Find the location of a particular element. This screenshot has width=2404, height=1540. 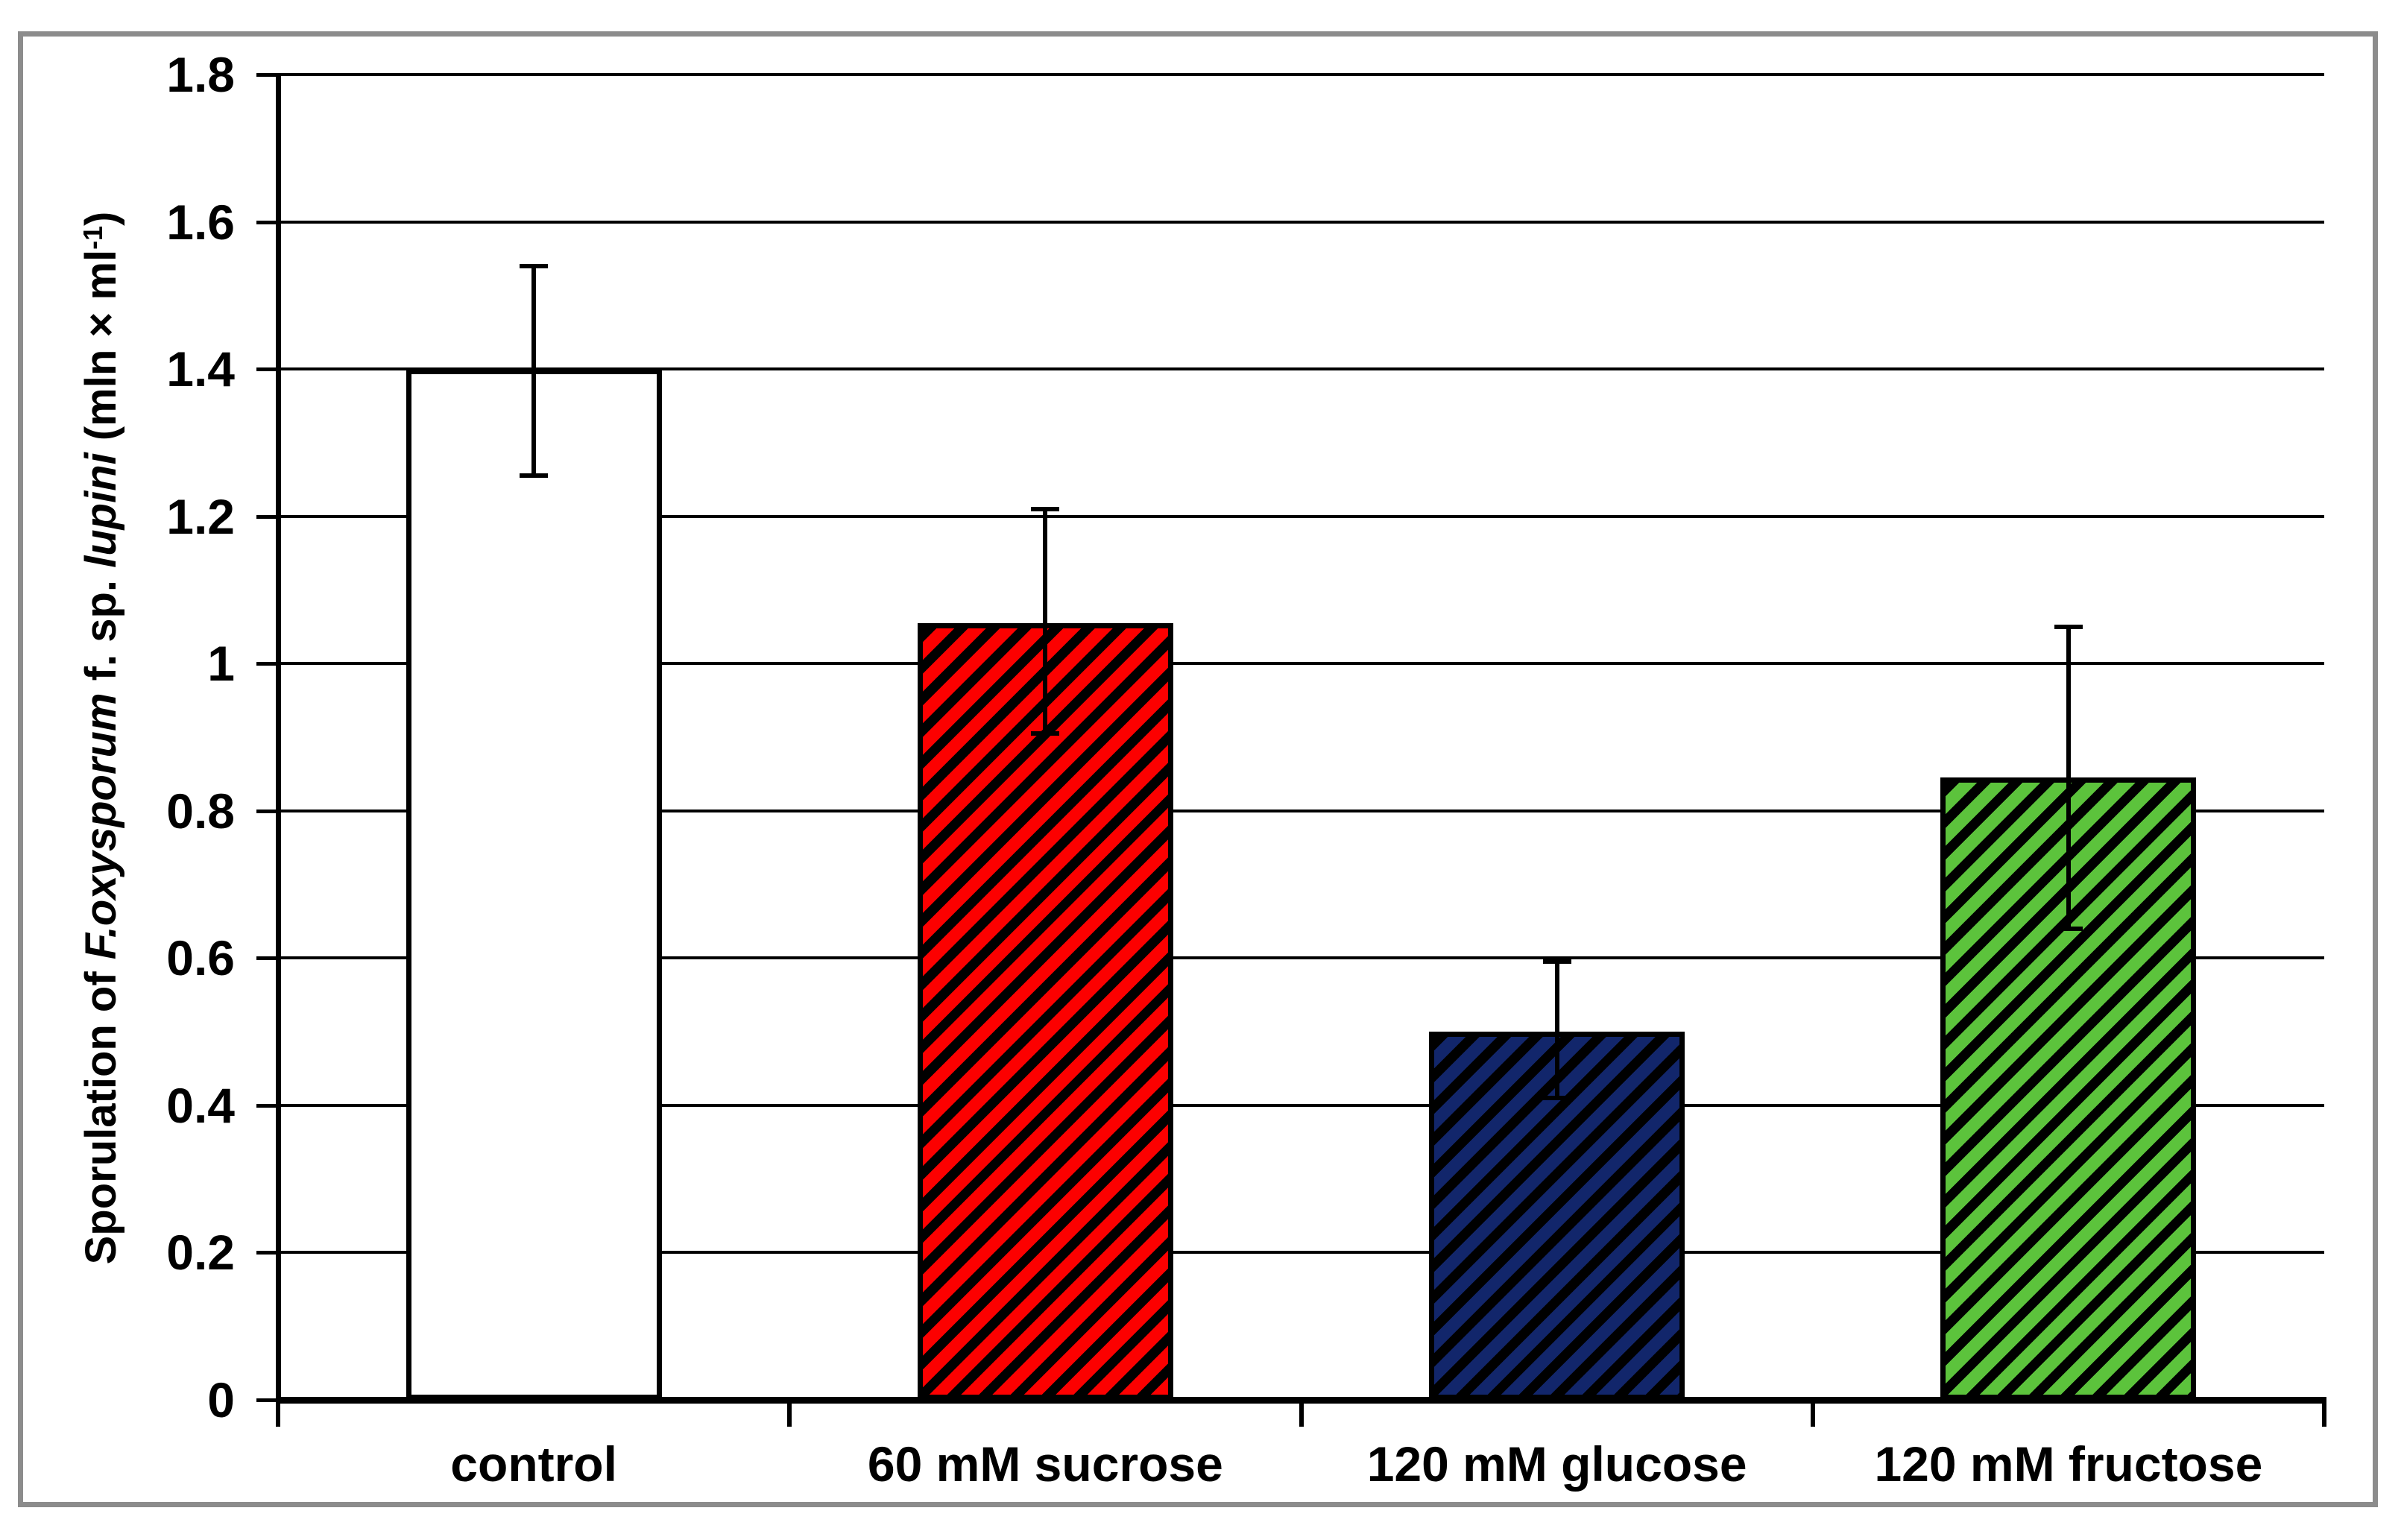

y-tick-label: 0.2 is located at coordinates (200, 1253).